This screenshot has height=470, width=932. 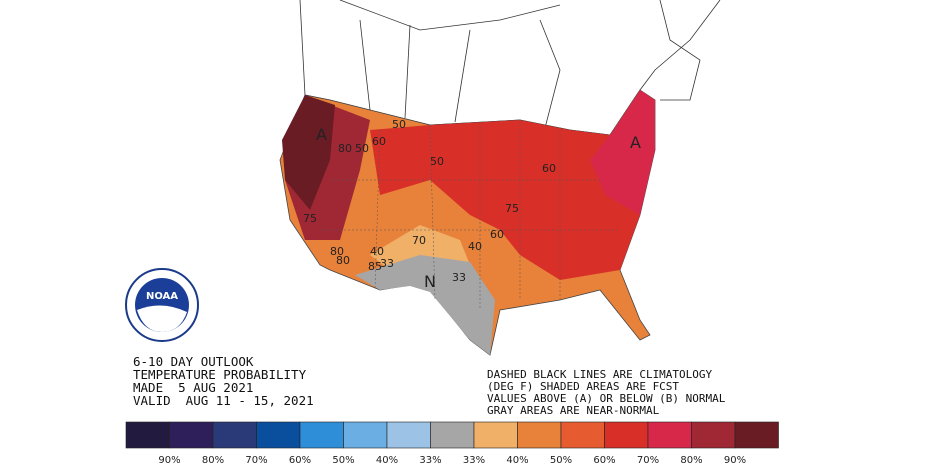 I want to click on note-line: (DEG F) SHADED AREAS ARE FCST, so click(x=583, y=386).